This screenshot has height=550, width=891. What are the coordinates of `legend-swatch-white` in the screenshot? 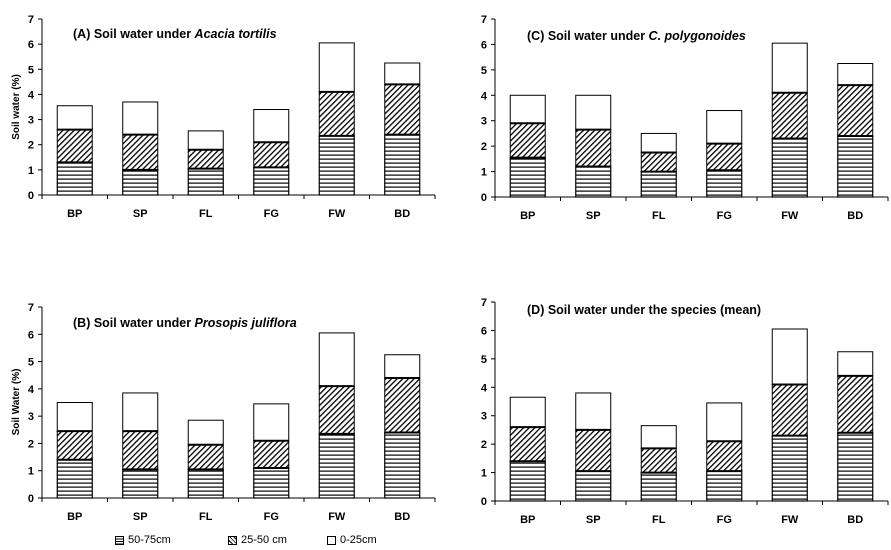 It's located at (331, 540).